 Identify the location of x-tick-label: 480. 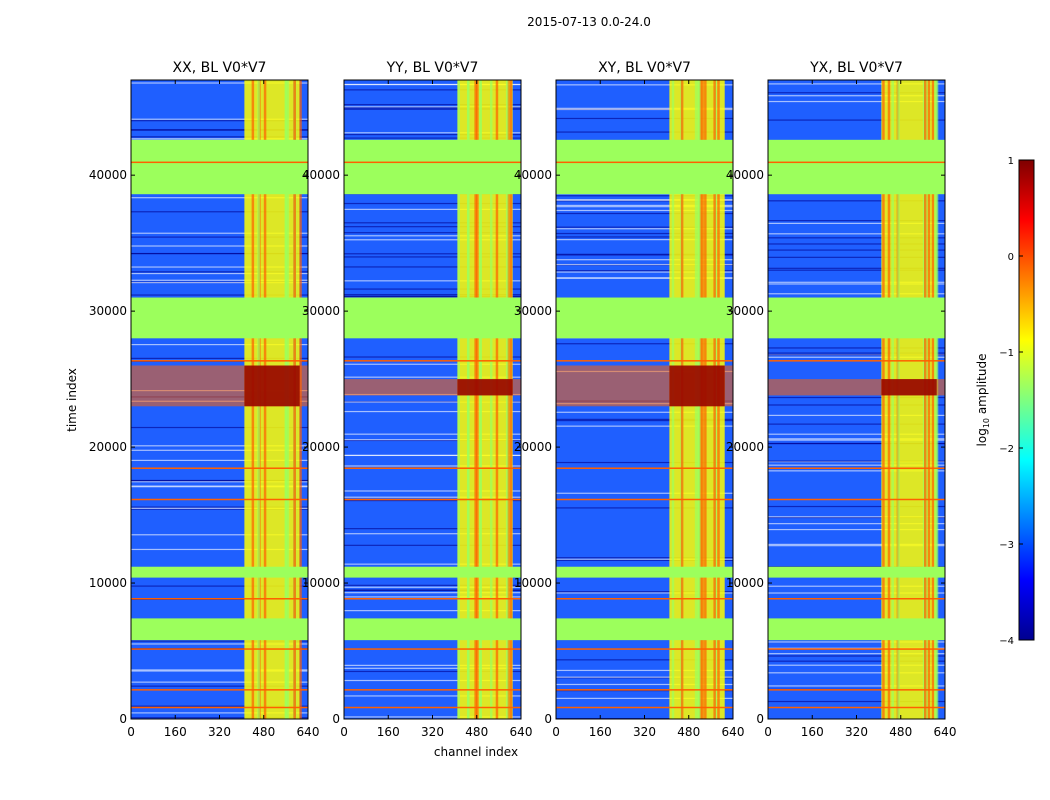
(263, 732).